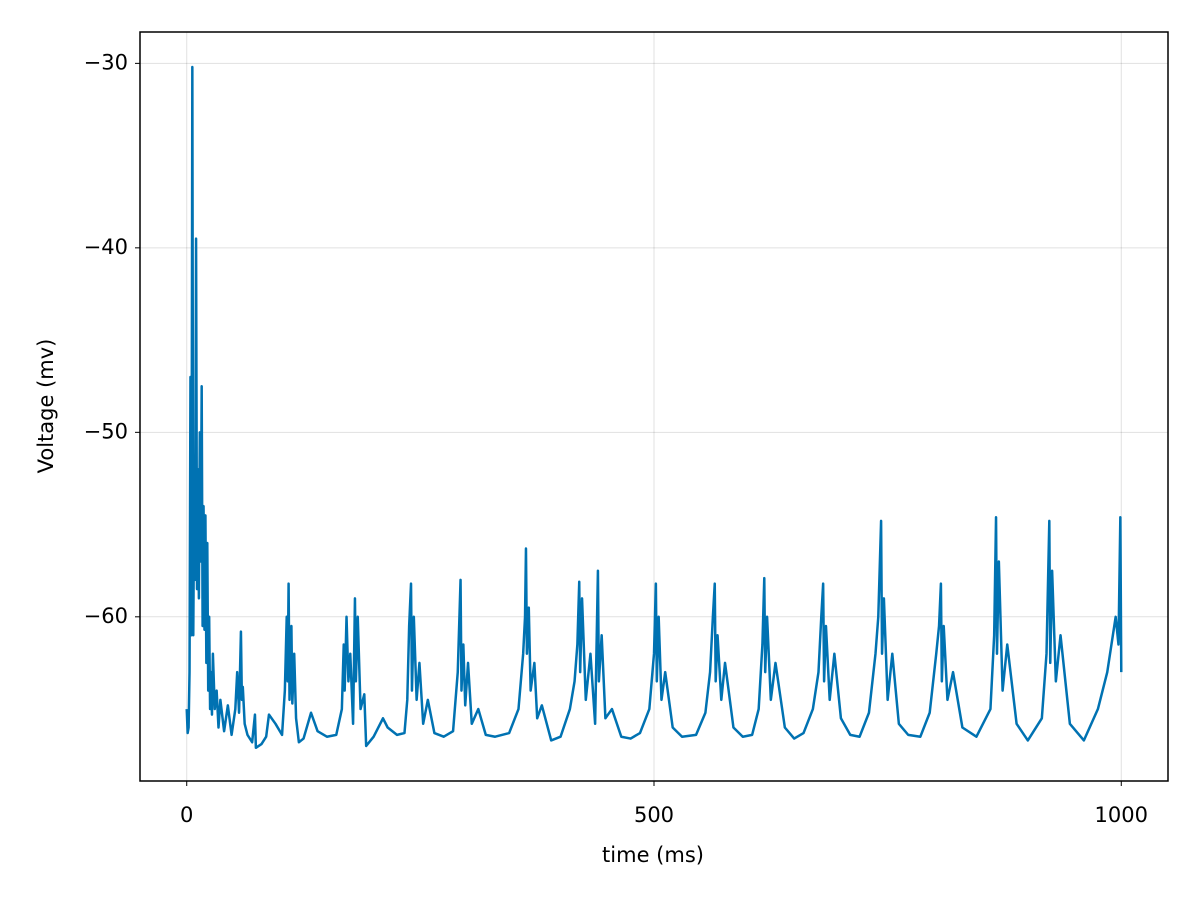 This screenshot has width=1200, height=900. Describe the element at coordinates (106, 431) in the screenshot. I see `y-tick-label: −50` at that location.